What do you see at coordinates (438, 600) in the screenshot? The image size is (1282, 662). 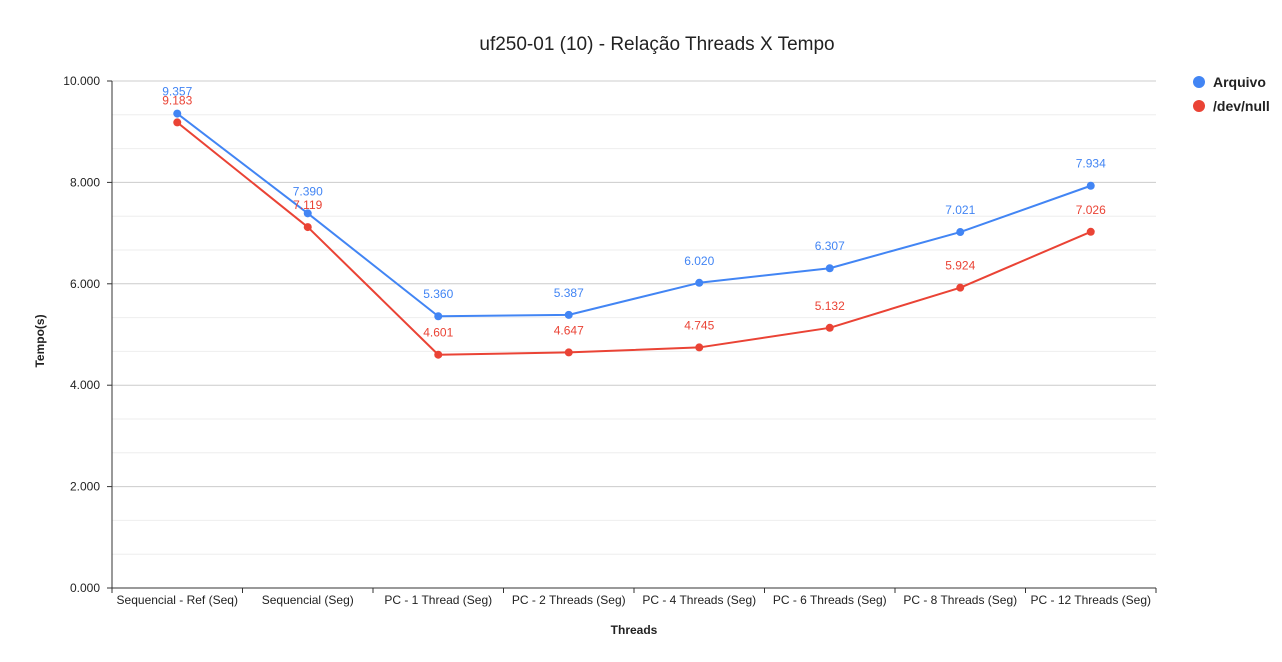 I see `x-tick-label: PC - 1 Thread (Seg)` at bounding box center [438, 600].